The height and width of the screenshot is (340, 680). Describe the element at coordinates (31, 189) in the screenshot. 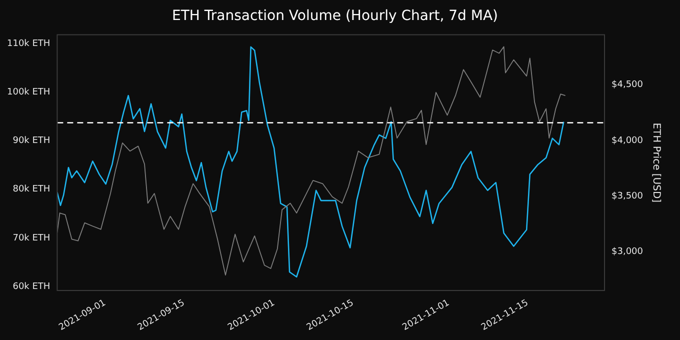

I see `y-tick-label: 80k ETH` at that location.